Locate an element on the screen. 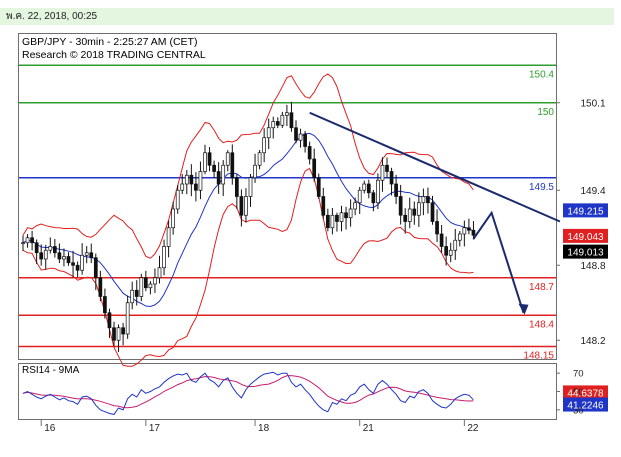 This screenshot has height=457, width=621. rsi-ma-line is located at coordinates (248, 392).